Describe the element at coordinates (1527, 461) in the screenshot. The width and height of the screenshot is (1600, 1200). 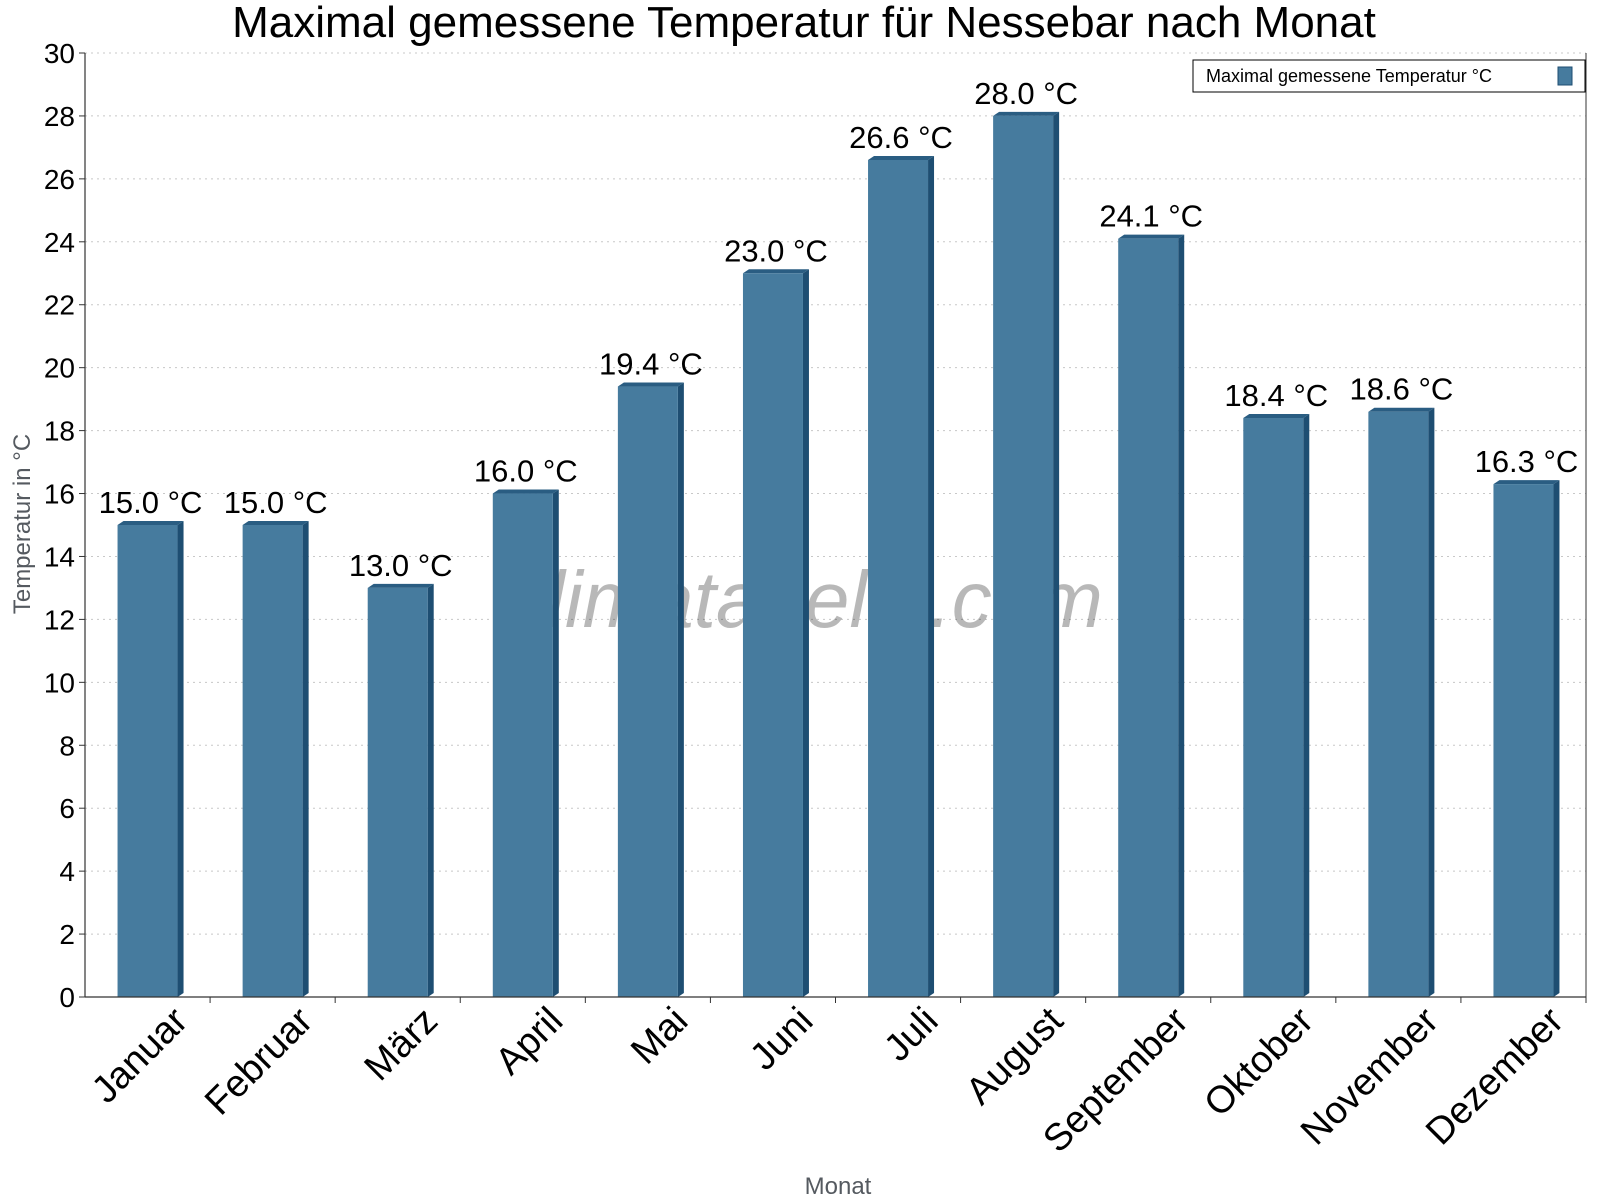
I see `data-label: 16.3 °C` at that location.